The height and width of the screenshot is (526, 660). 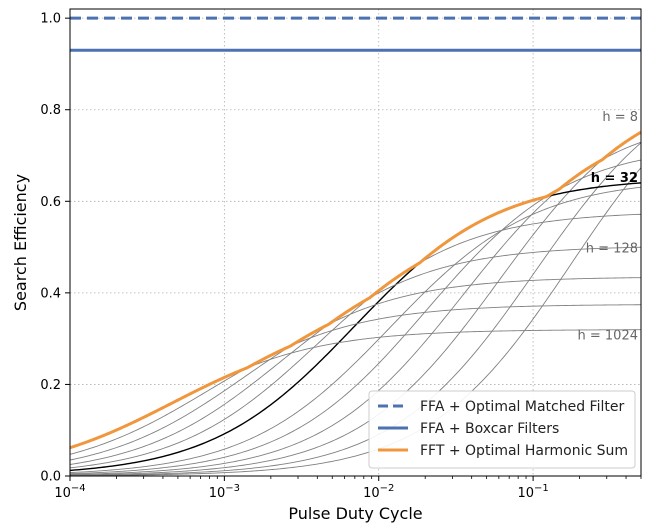 What do you see at coordinates (224, 492) in the screenshot?
I see `x-tick-label: 10⁻³` at bounding box center [224, 492].